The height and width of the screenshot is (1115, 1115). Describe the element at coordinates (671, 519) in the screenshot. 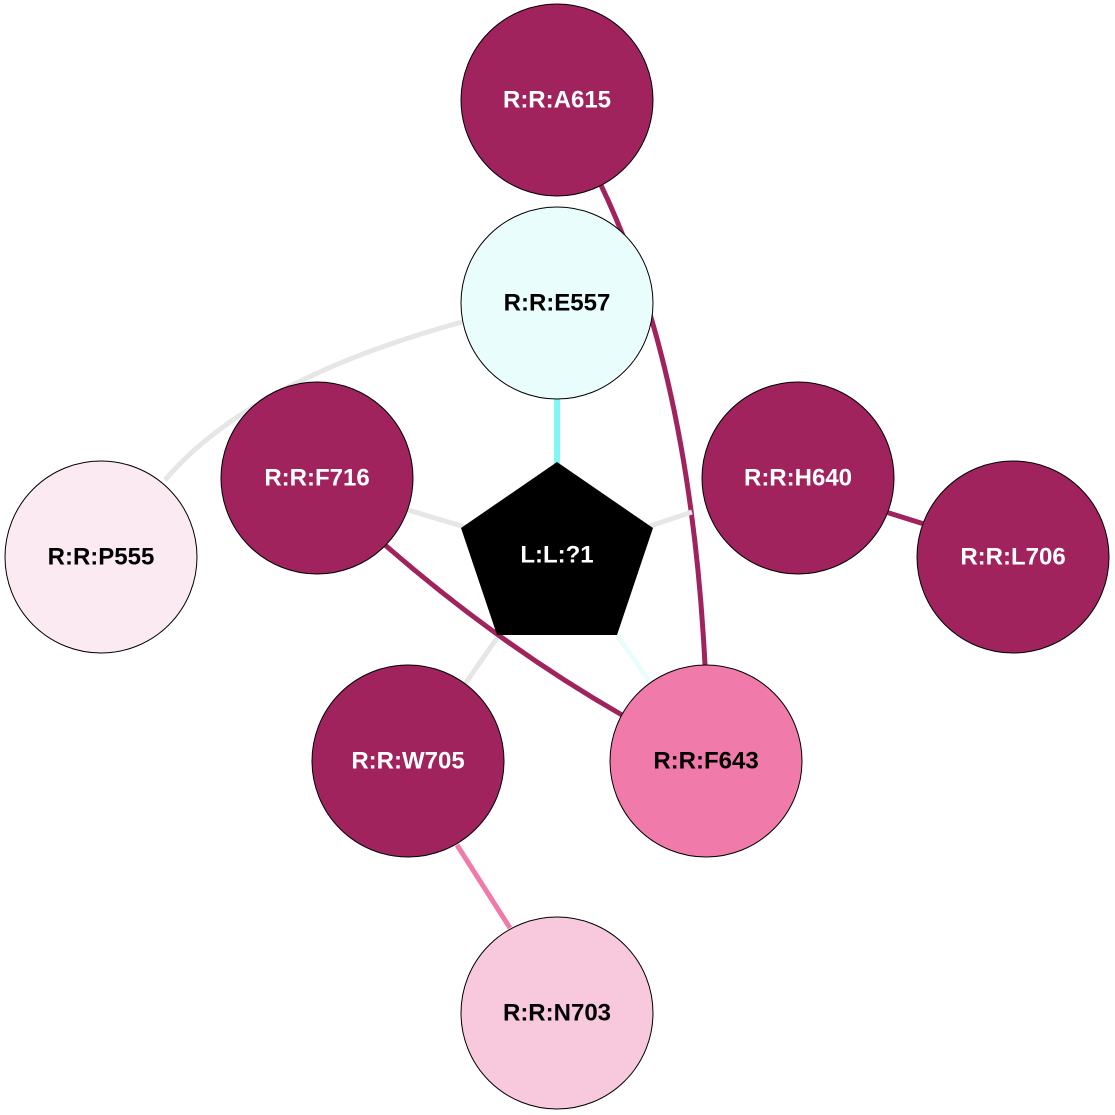

I see `edge-H640-ligand` at that location.